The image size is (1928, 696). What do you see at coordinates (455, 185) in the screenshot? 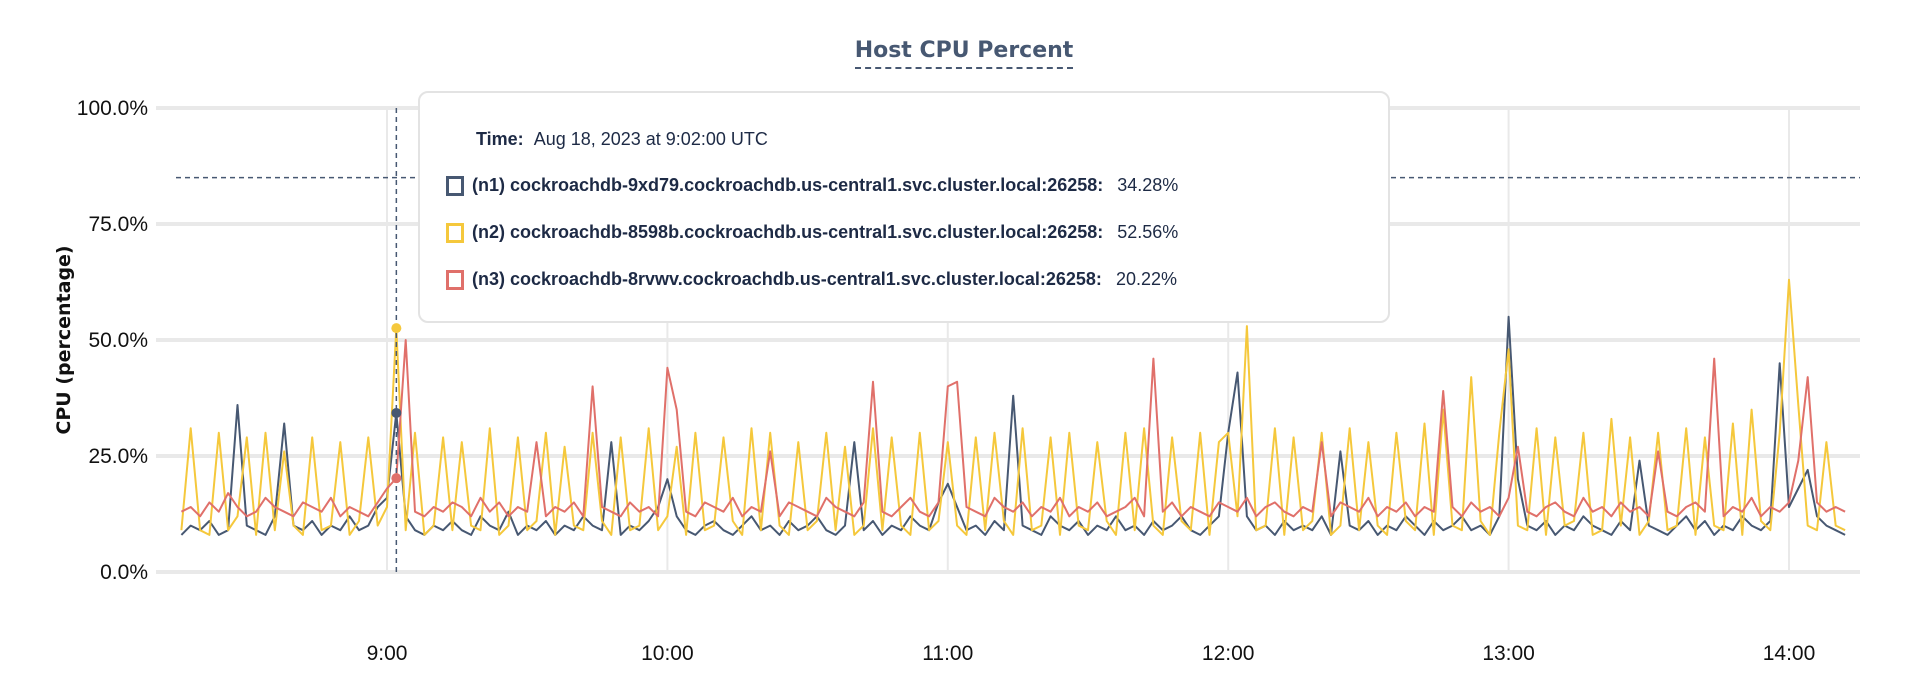
I see `series-swatch-n1` at bounding box center [455, 185].